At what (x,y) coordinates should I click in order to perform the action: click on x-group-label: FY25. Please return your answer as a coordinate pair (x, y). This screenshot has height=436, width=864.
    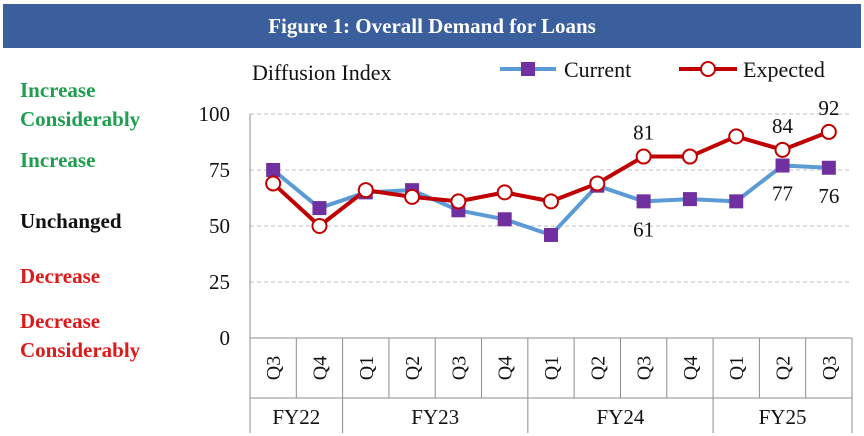
    Looking at the image, I should click on (783, 417).